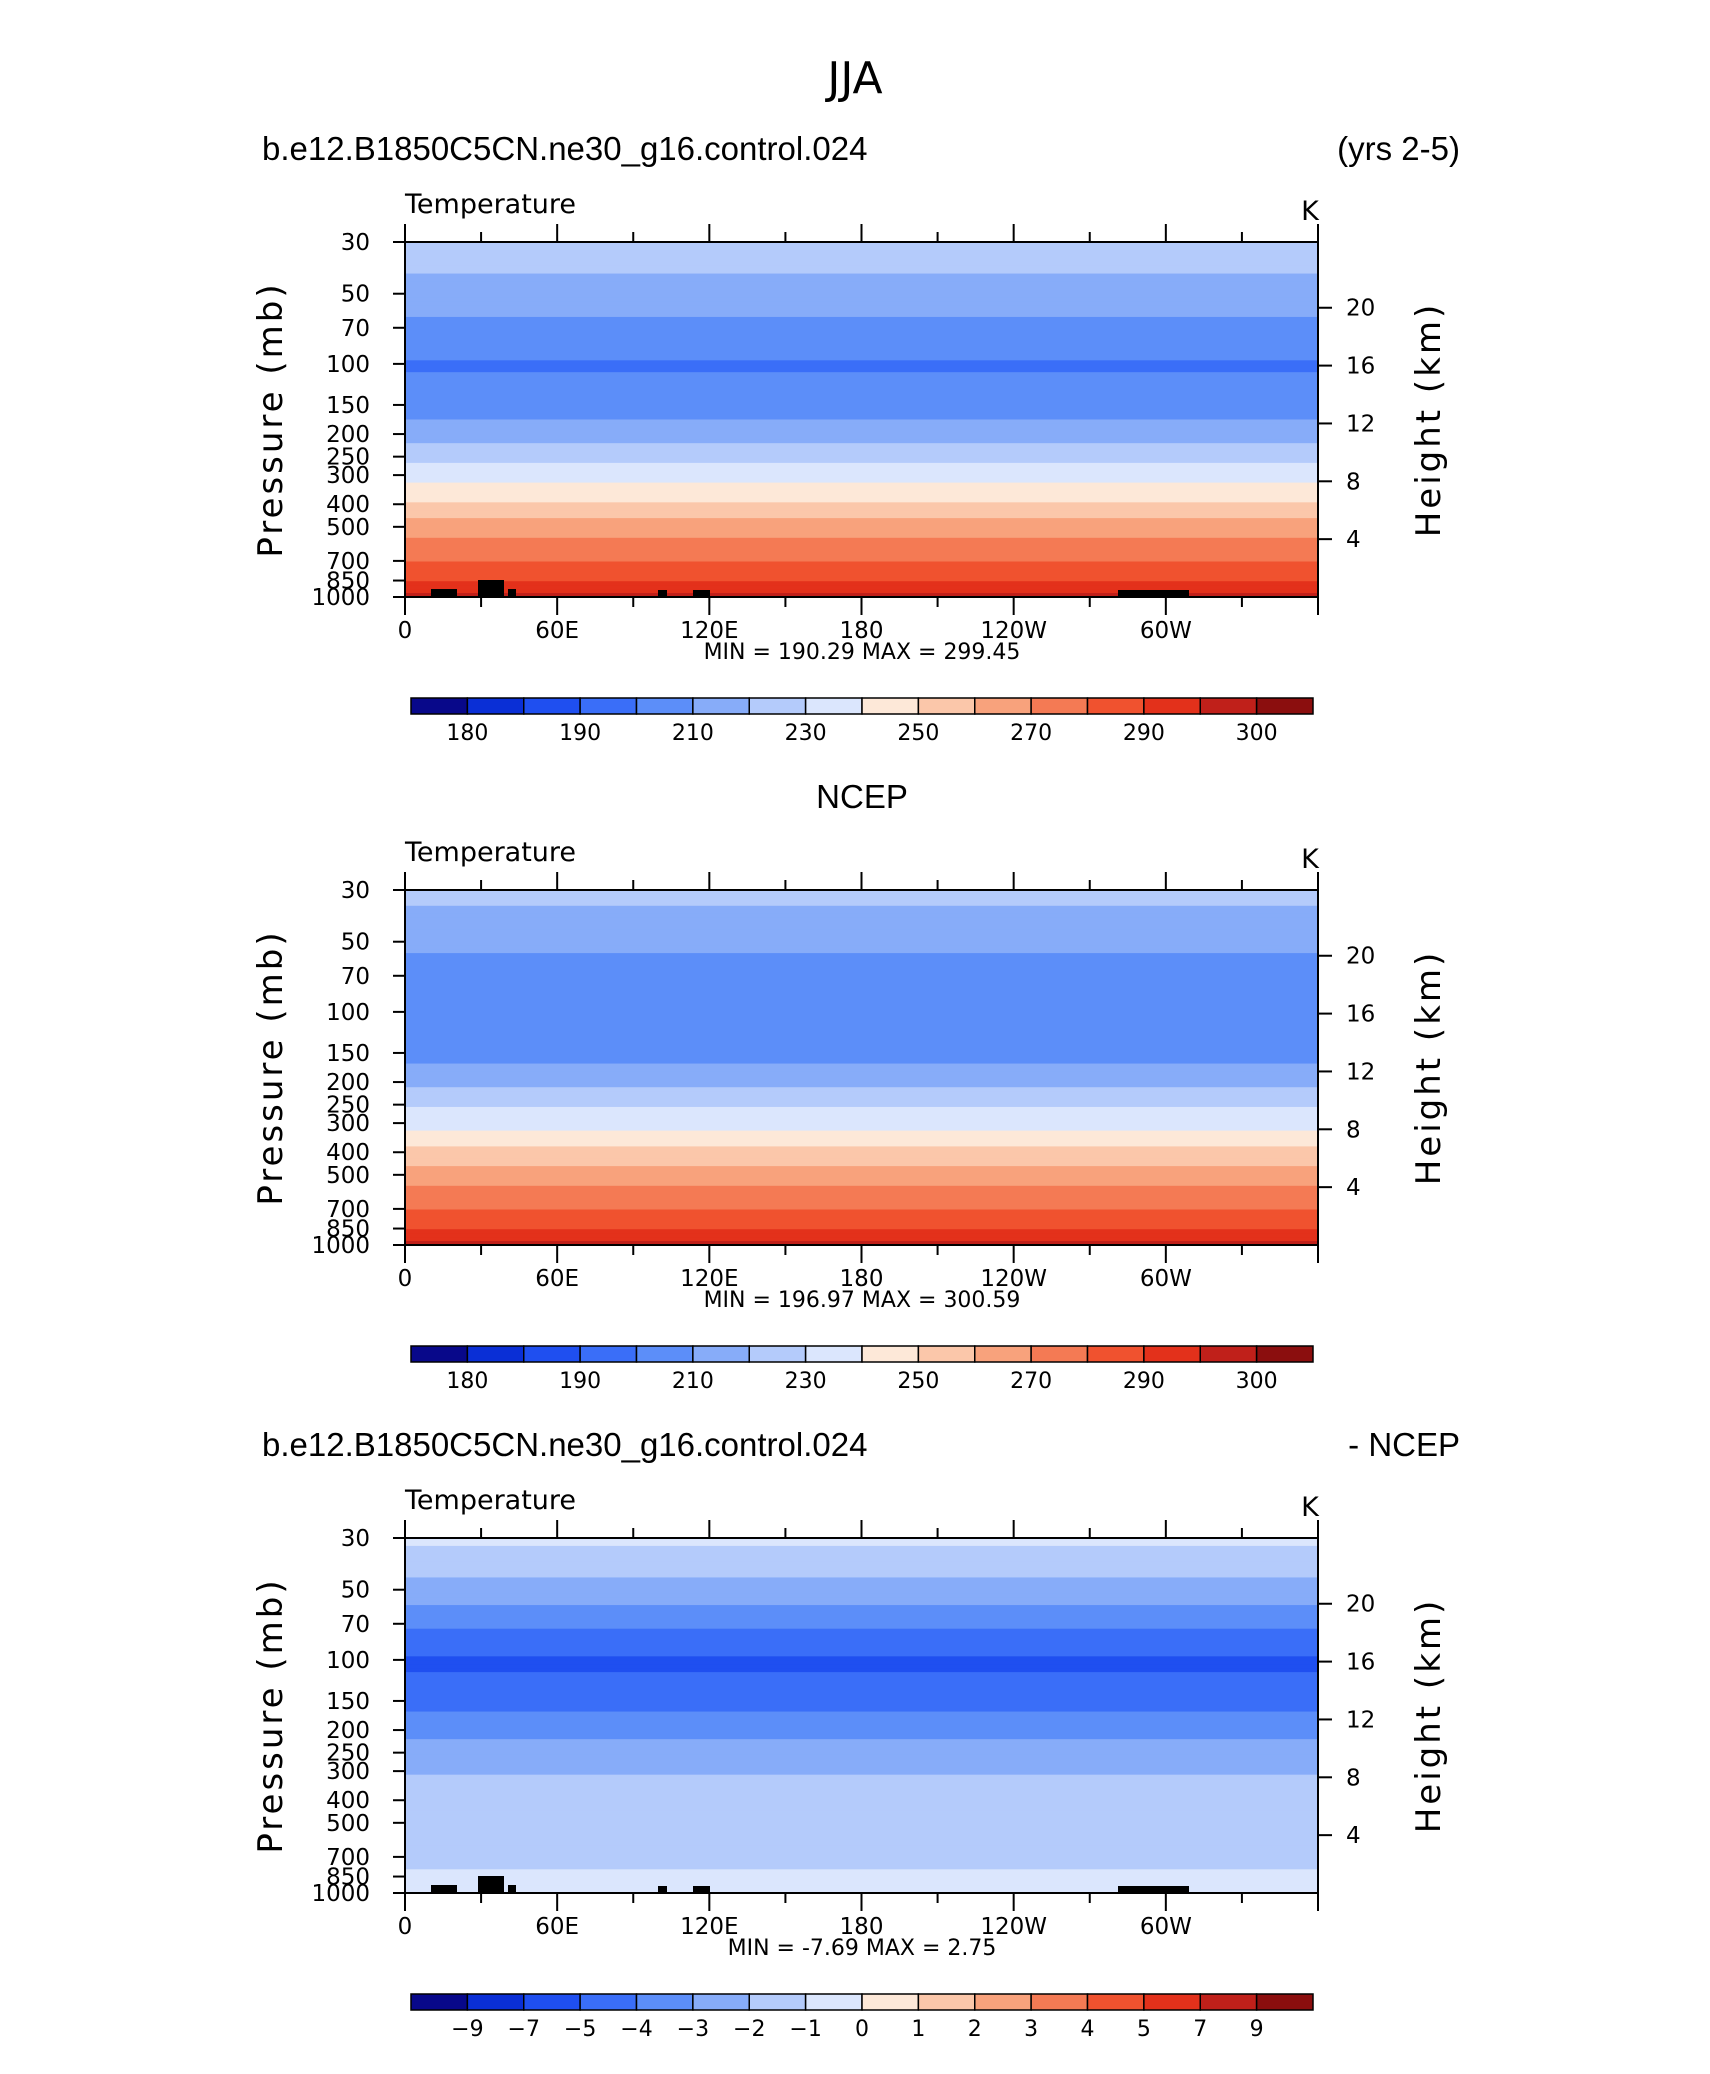  What do you see at coordinates (862, 1279) in the screenshot?
I see `x-tick-label: 180` at bounding box center [862, 1279].